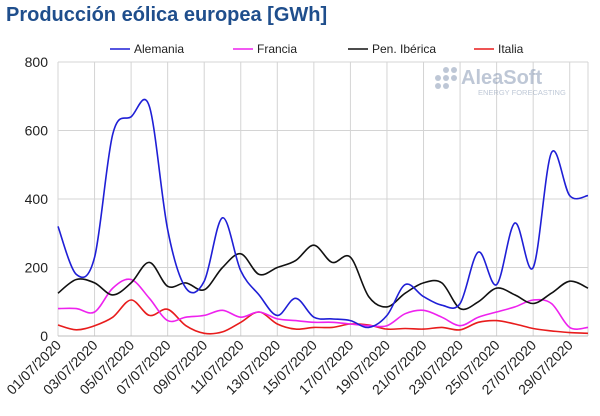 Image resolution: width=600 pixels, height=416 pixels. What do you see at coordinates (522, 92) in the screenshot?
I see `watermark-tagline: ENERGY FORECASTING` at bounding box center [522, 92].